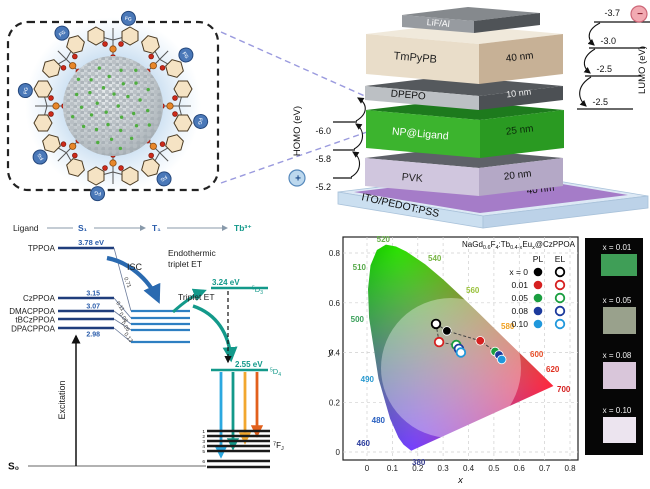 The height and width of the screenshot is (489, 650). What do you see at coordinates (519, 245) in the screenshot?
I see `legend-title: NaGd0.6F4:Tb0.4-xEux@CzPPOA` at bounding box center [519, 245].